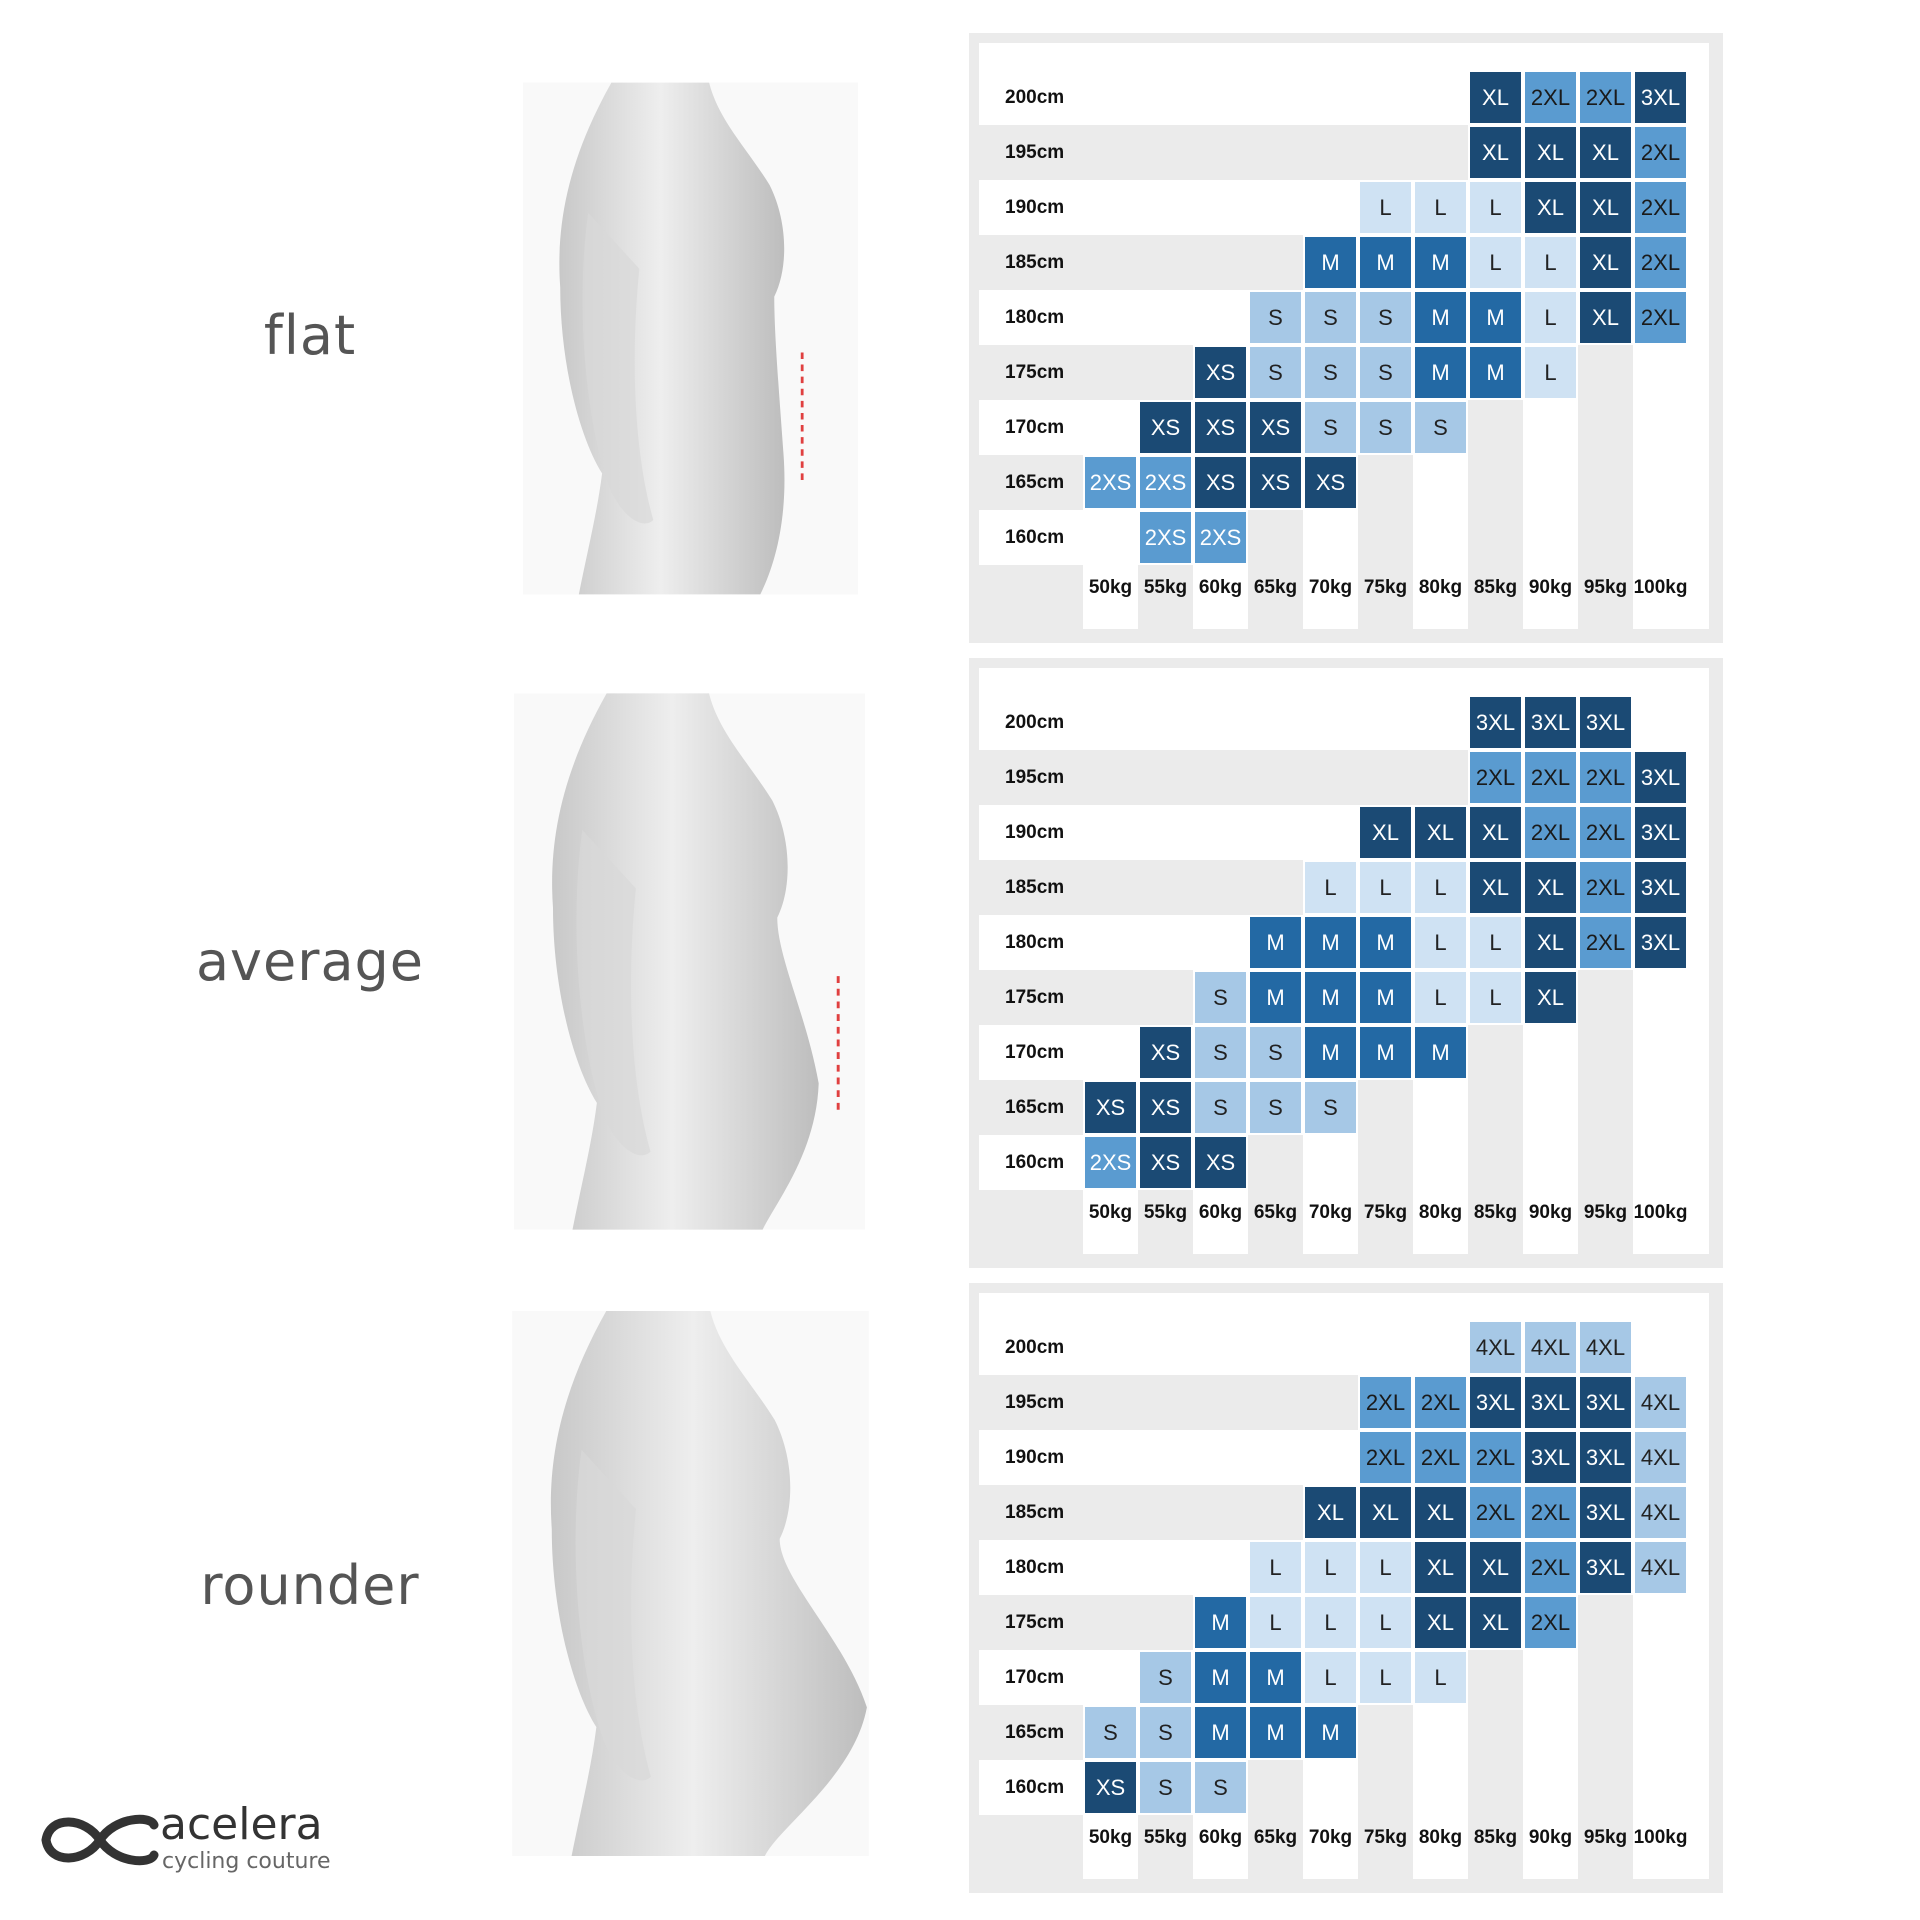  I want to click on height-label: 195cm, so click(1035, 1402).